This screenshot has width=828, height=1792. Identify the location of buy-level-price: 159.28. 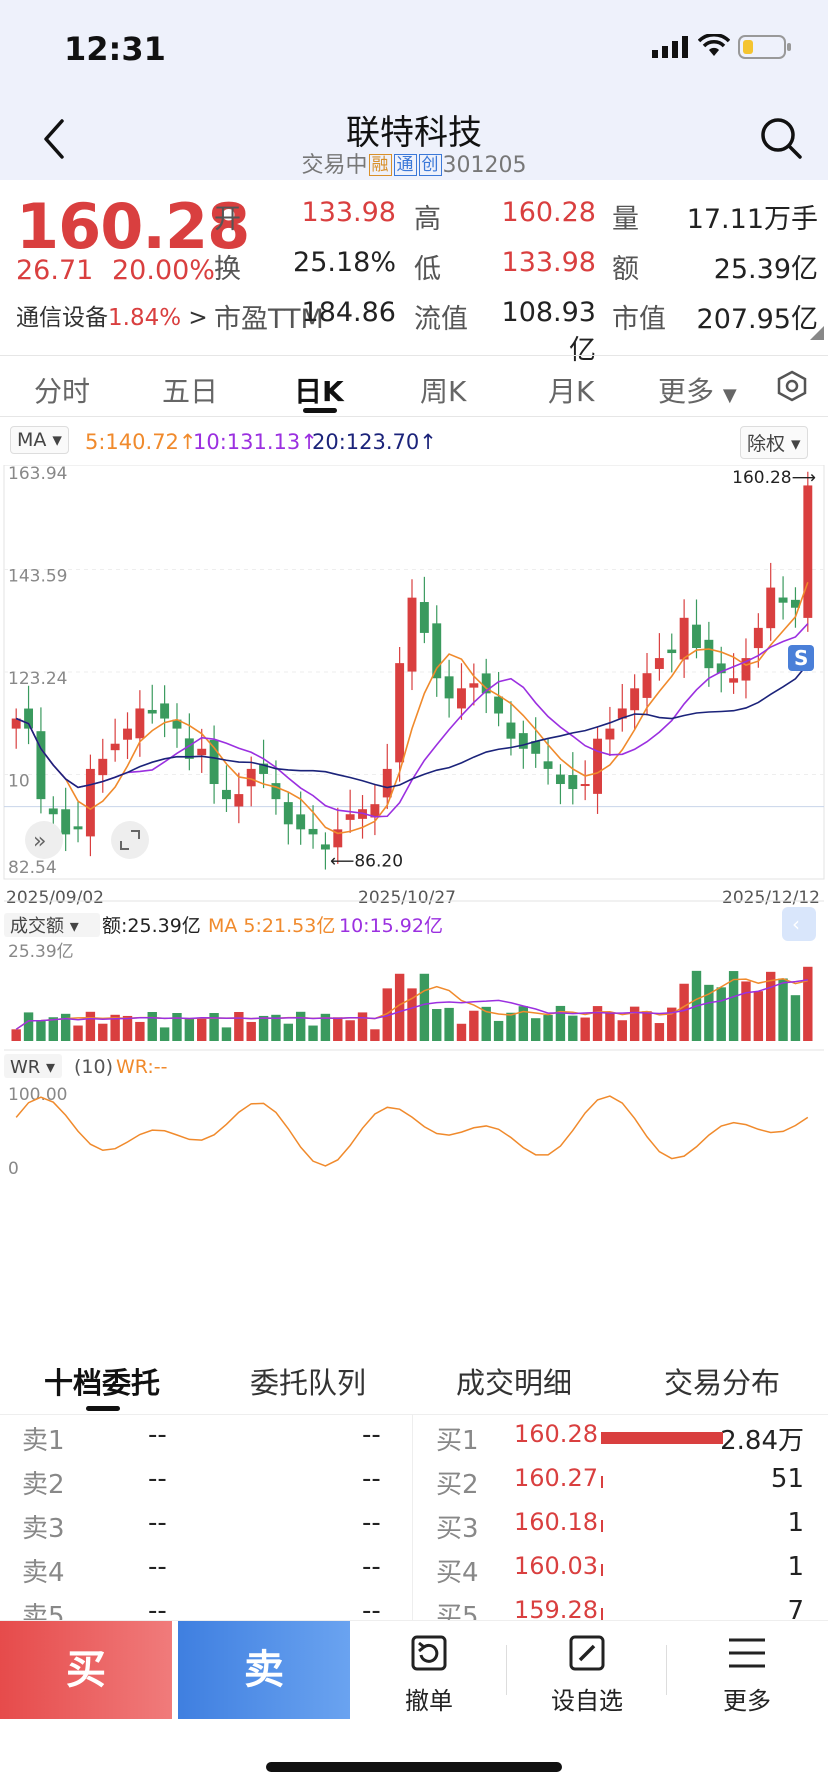
(556, 1610).